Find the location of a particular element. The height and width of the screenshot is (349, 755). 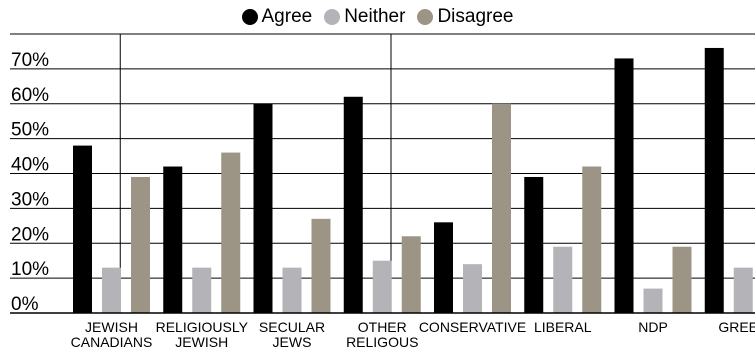

legend: Agree Neither Disagree is located at coordinates (377, 17).